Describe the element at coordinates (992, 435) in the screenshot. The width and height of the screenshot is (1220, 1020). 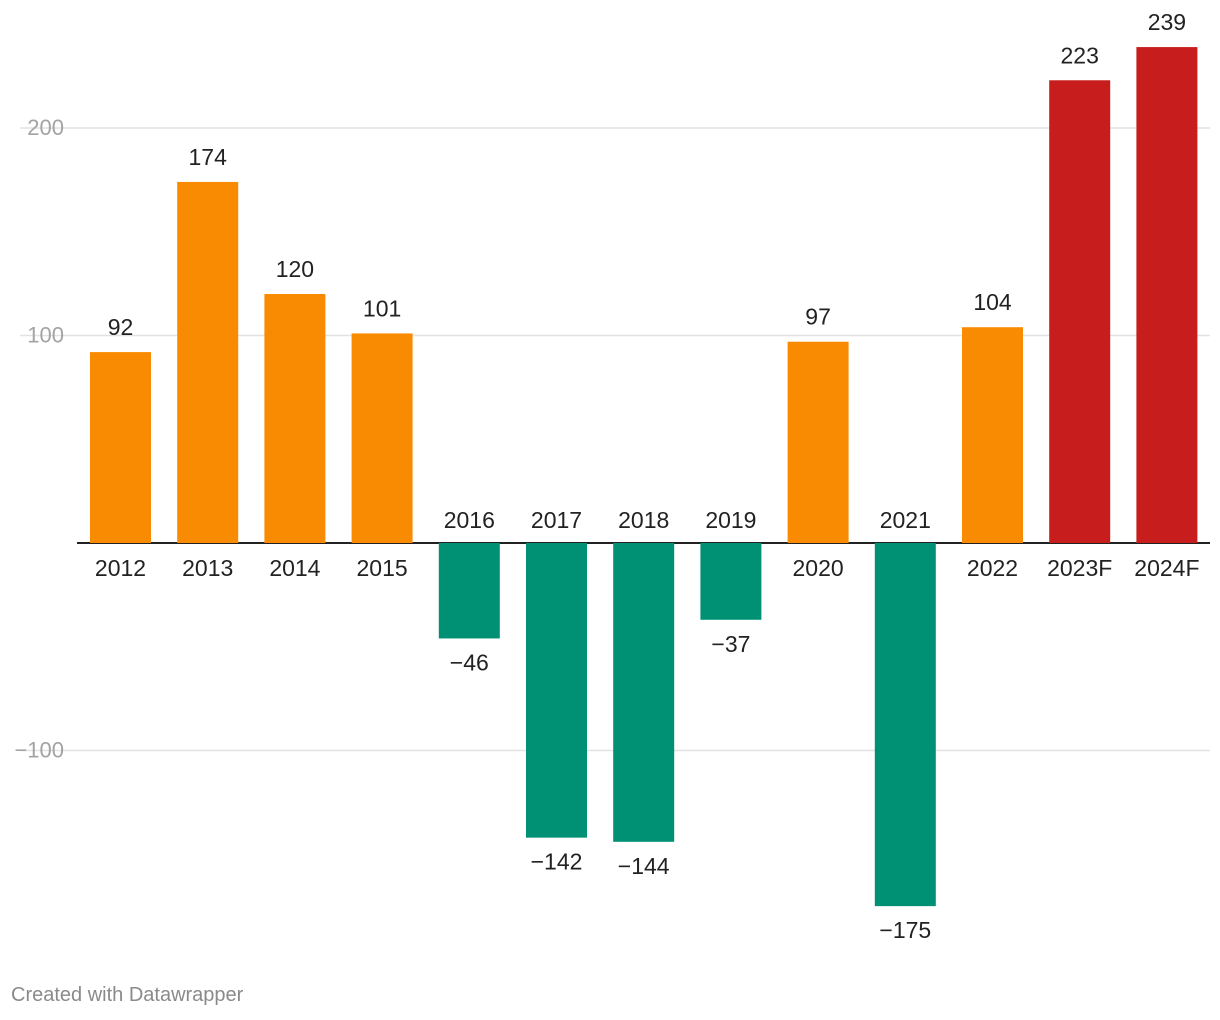
I see `bar-2022` at that location.